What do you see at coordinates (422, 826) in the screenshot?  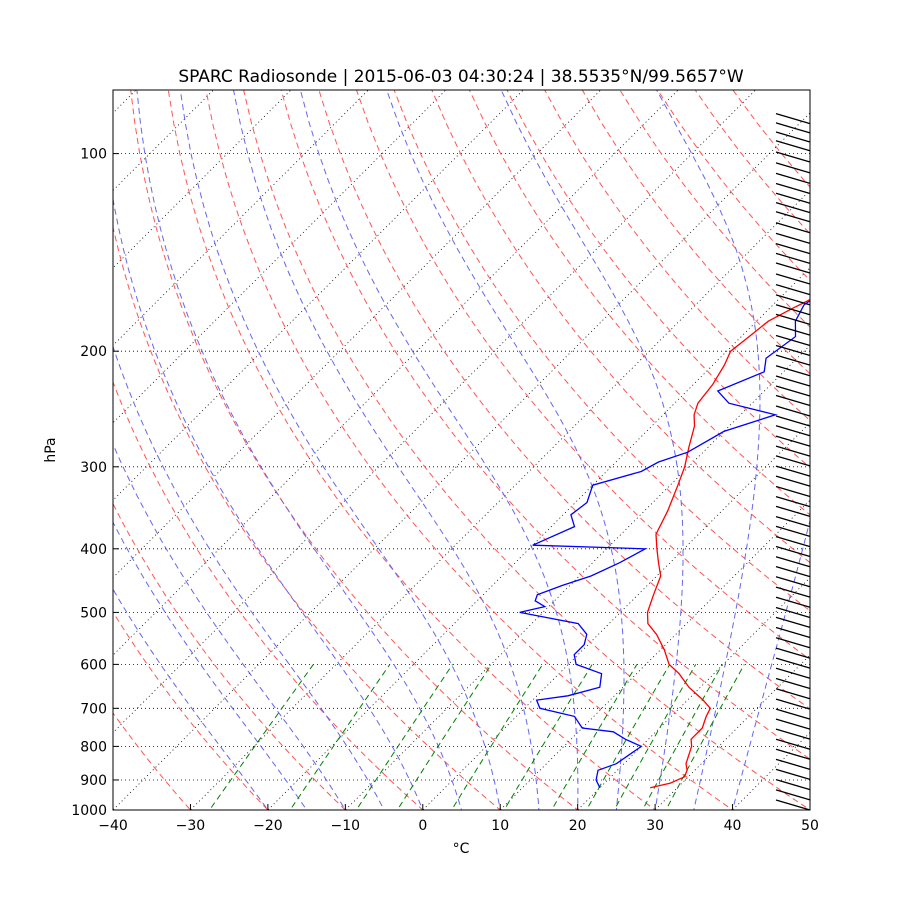 I see `x-tick-label: 0` at bounding box center [422, 826].